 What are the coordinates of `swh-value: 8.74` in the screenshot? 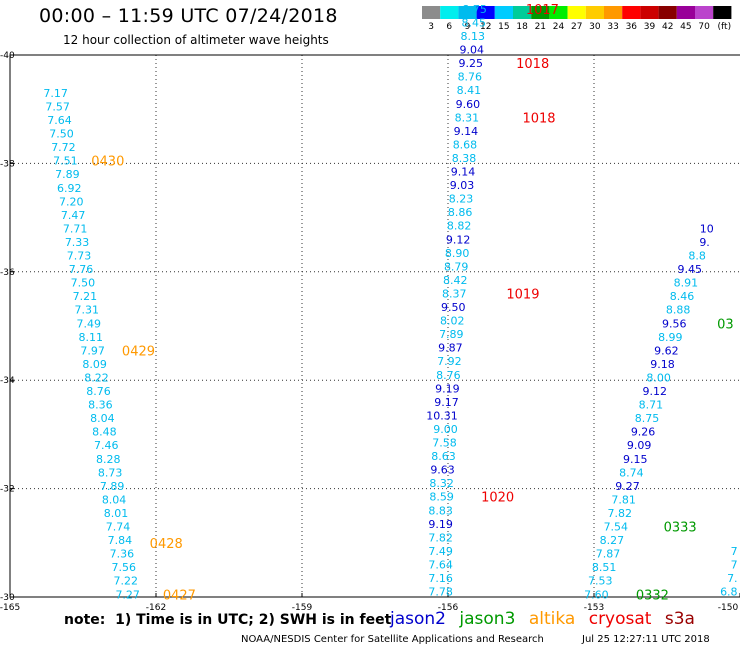 It's located at (631, 472).